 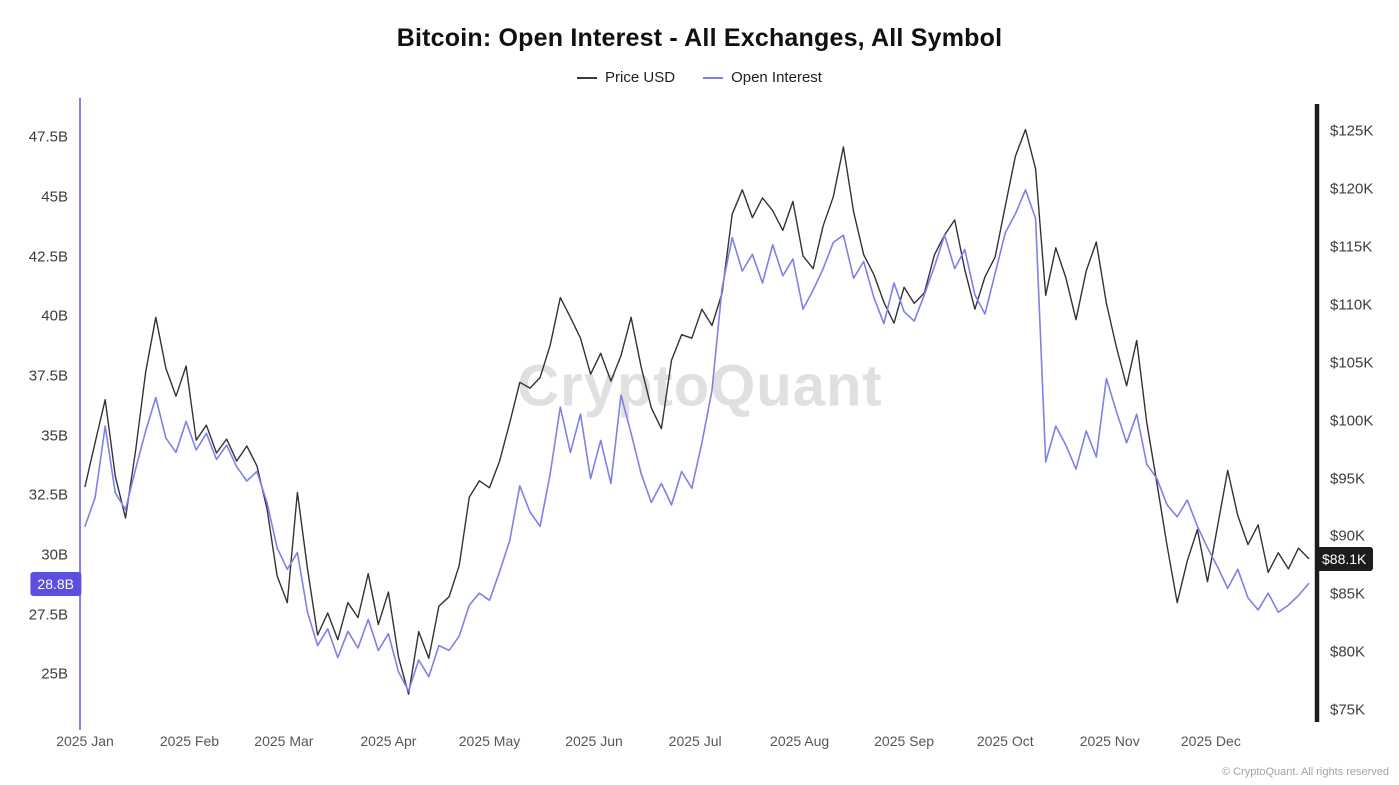 I want to click on legend-item-open-interest: Open Interest, so click(x=762, y=77).